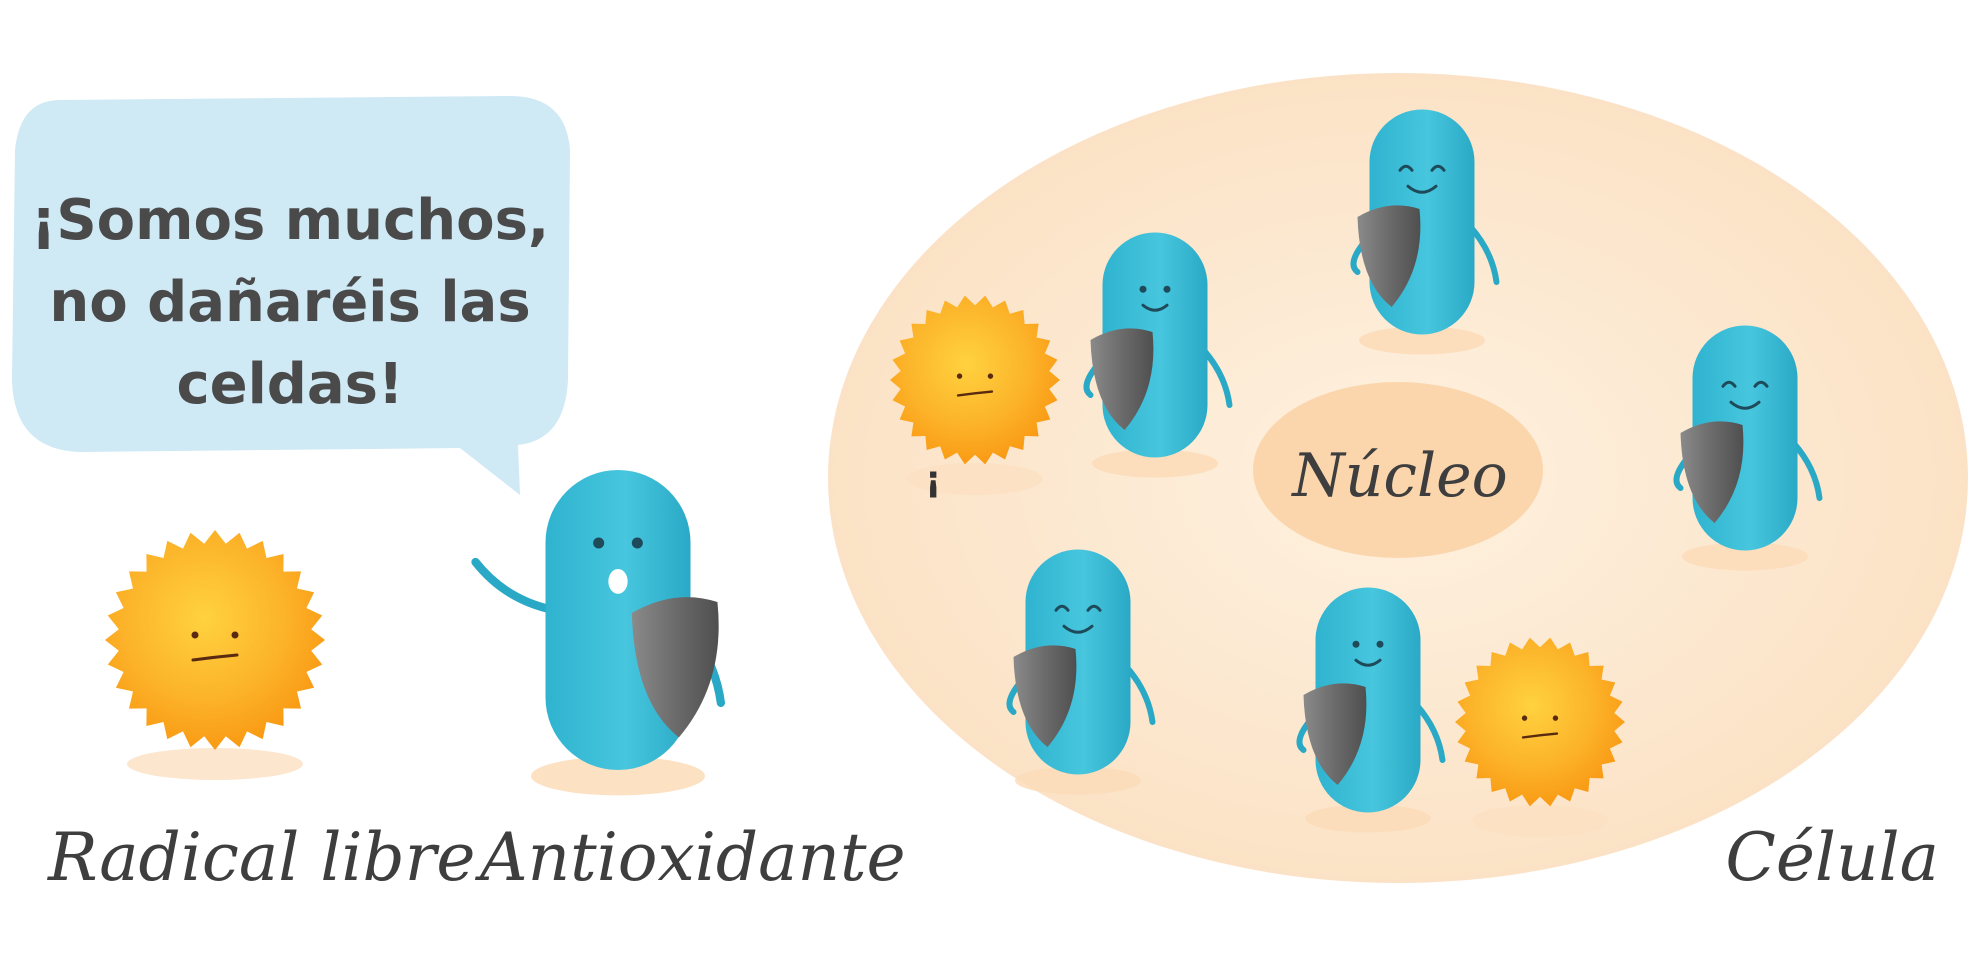 The height and width of the screenshot is (960, 1971). Describe the element at coordinates (1400, 476) in the screenshot. I see `nucleus-label: Núcleo` at that location.